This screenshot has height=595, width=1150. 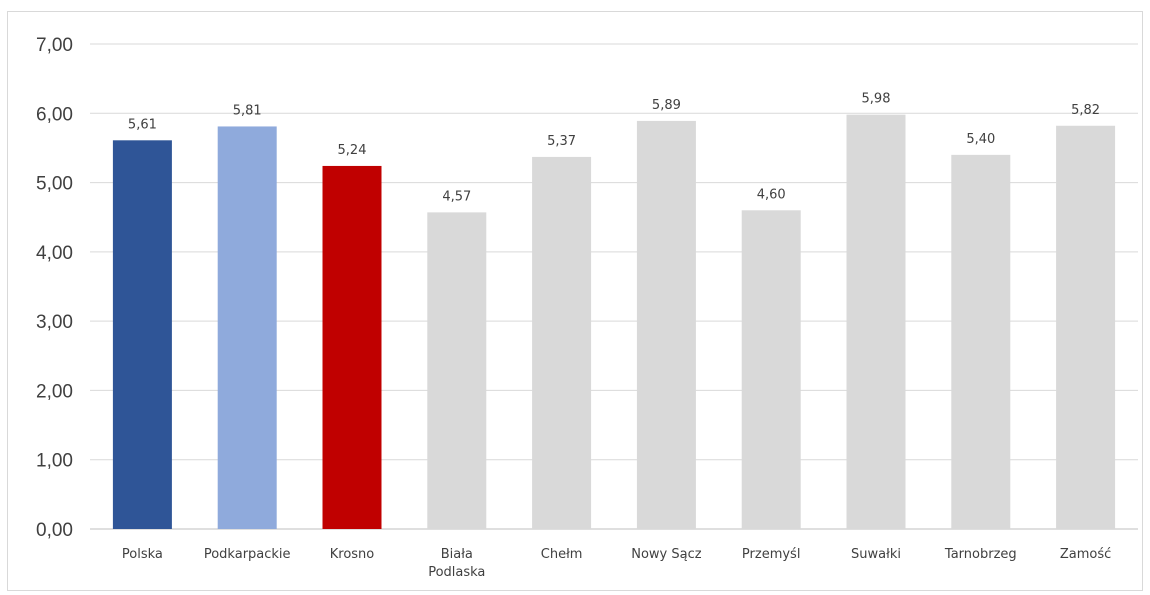 What do you see at coordinates (54, 253) in the screenshot?
I see `y-tick-label: 4,00` at bounding box center [54, 253].